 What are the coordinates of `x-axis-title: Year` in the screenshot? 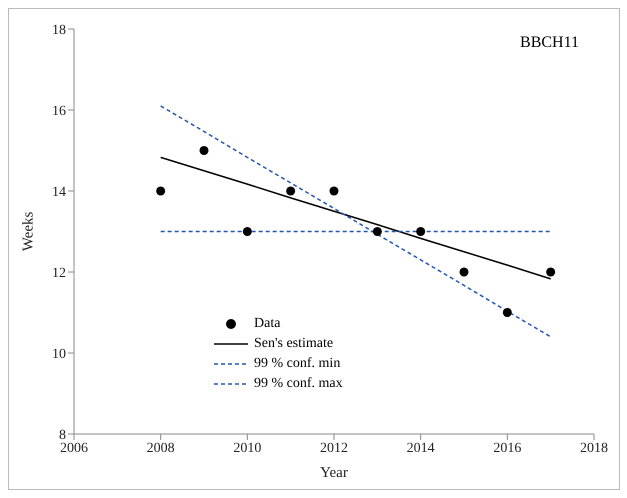 It's located at (334, 473).